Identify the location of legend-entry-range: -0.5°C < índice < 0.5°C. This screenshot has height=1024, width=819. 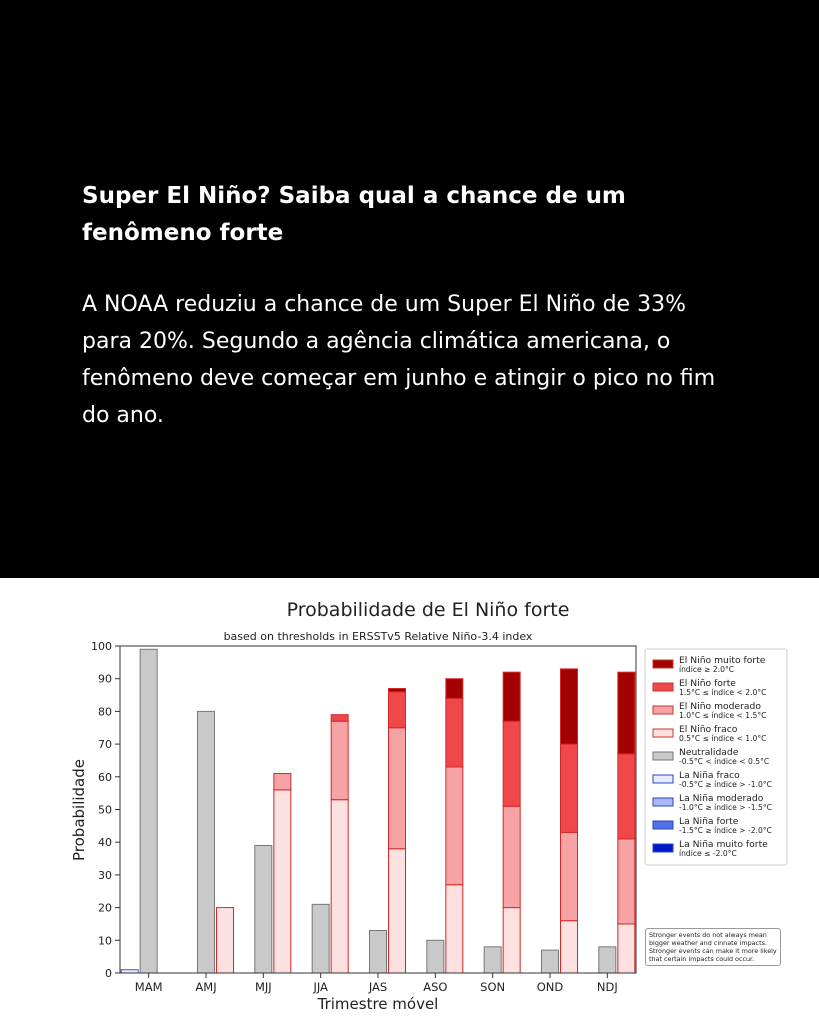
(724, 761).